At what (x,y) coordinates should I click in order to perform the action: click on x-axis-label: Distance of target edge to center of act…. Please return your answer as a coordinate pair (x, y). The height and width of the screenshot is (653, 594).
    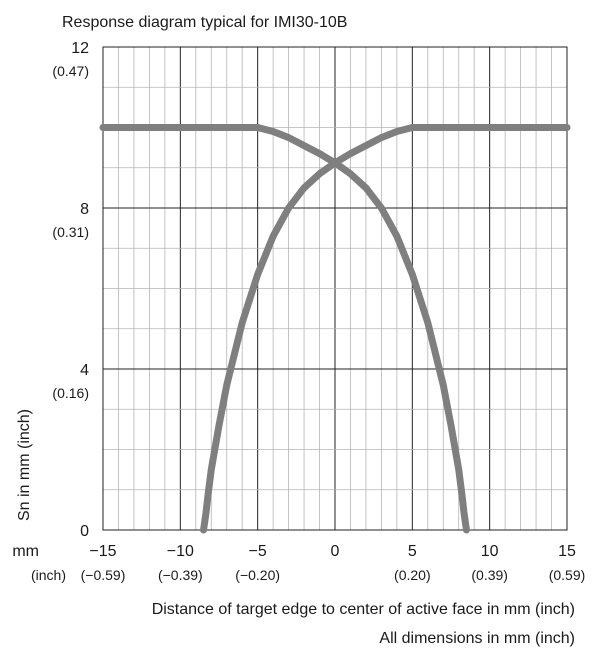
    Looking at the image, I should click on (363, 609).